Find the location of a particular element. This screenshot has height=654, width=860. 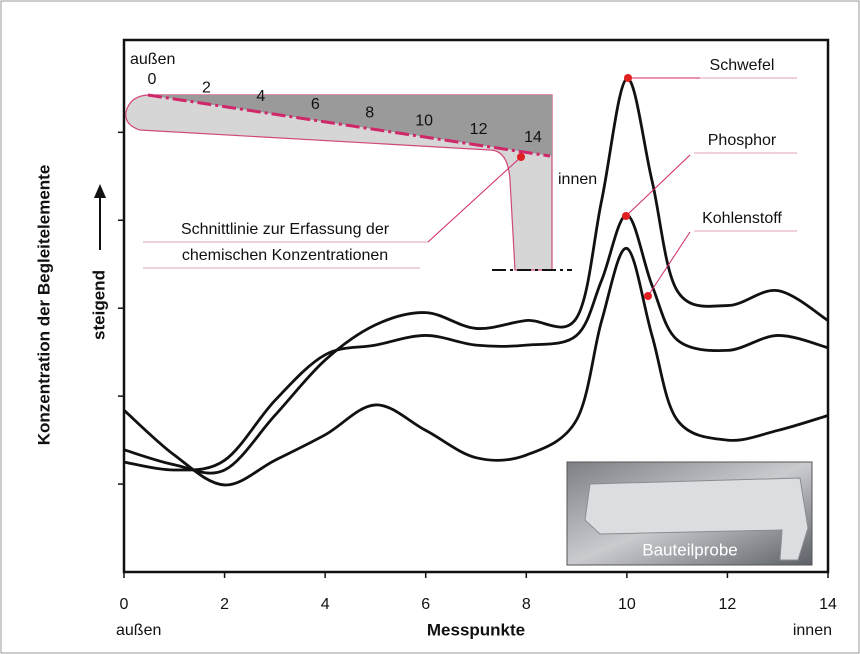

photo: Bauteilprobe is located at coordinates (689, 513).